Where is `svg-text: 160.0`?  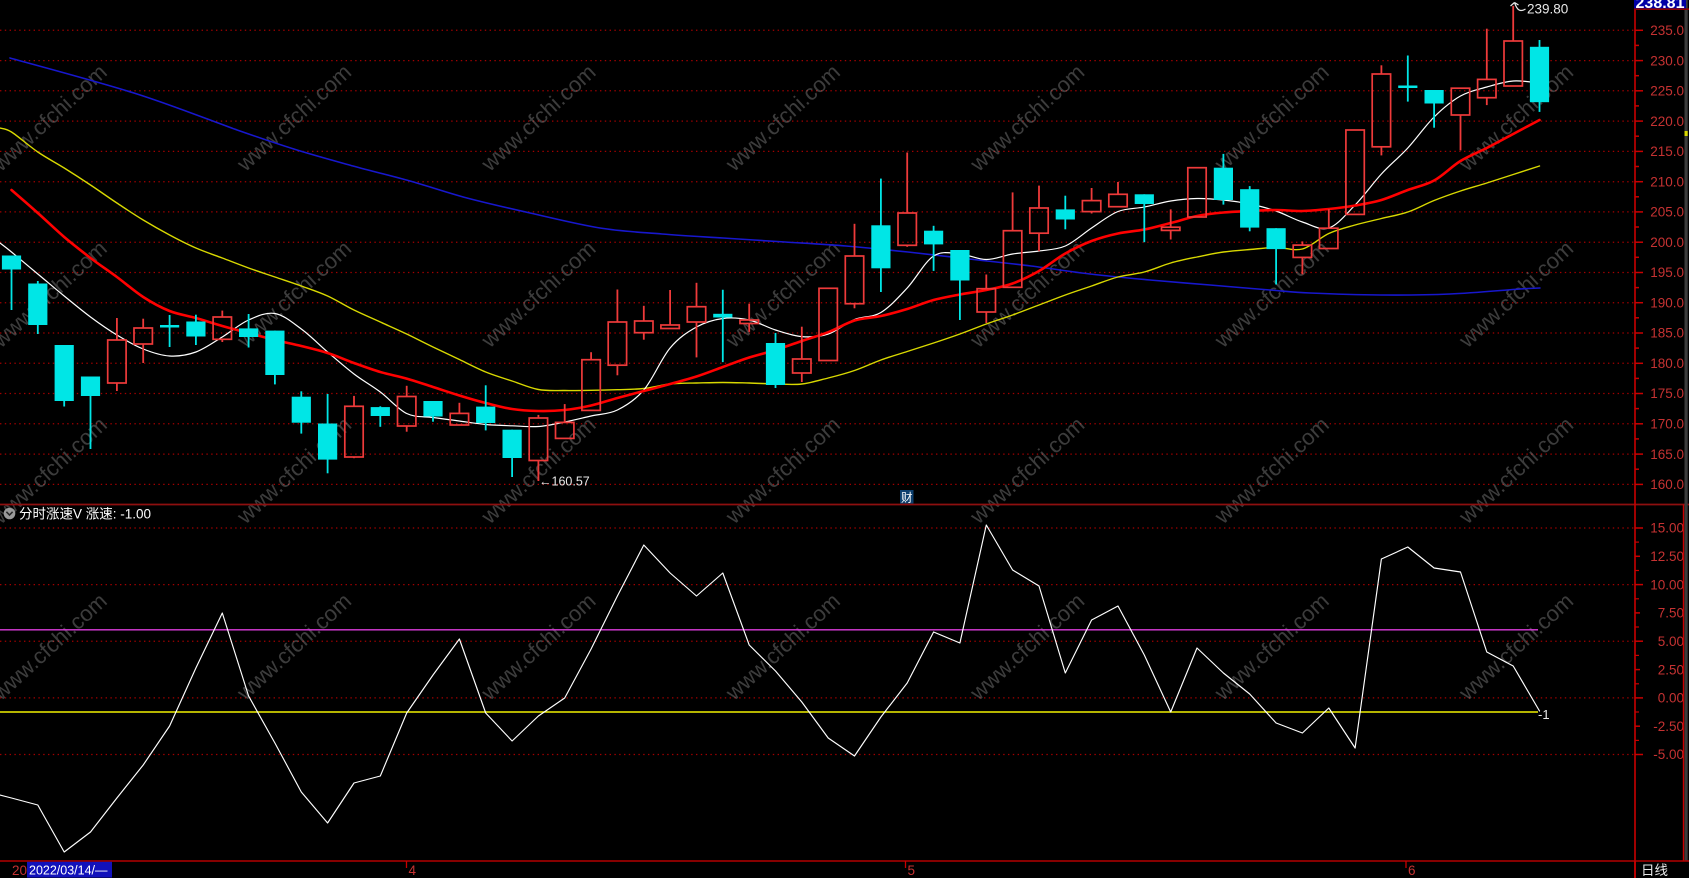
svg-text: 160.0 is located at coordinates (1667, 484).